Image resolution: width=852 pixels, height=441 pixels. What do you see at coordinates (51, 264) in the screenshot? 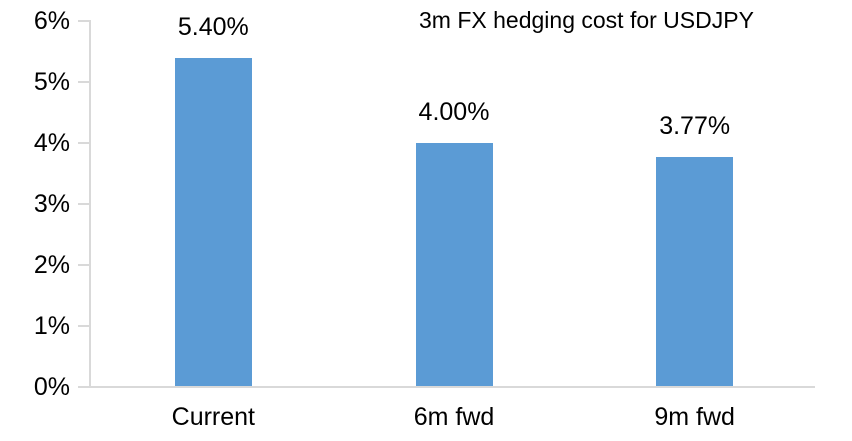
I see `y-axis-tick-label: 2%` at bounding box center [51, 264].